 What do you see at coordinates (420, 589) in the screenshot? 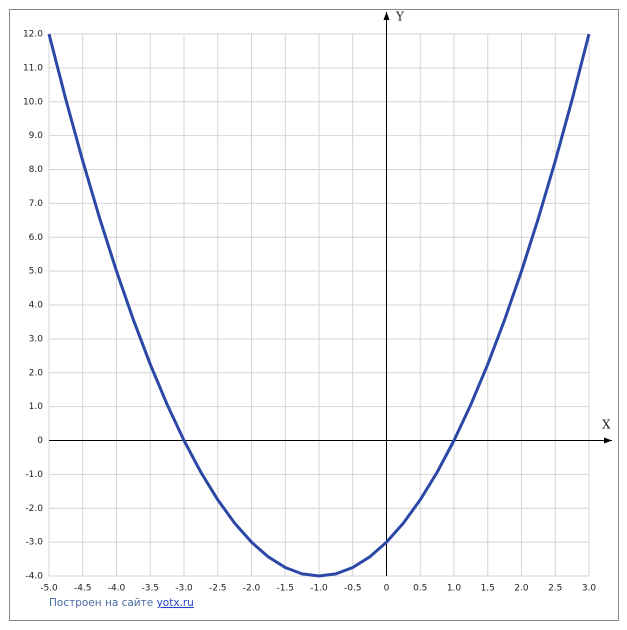
I see `x-tick-label: 0.5` at bounding box center [420, 589].